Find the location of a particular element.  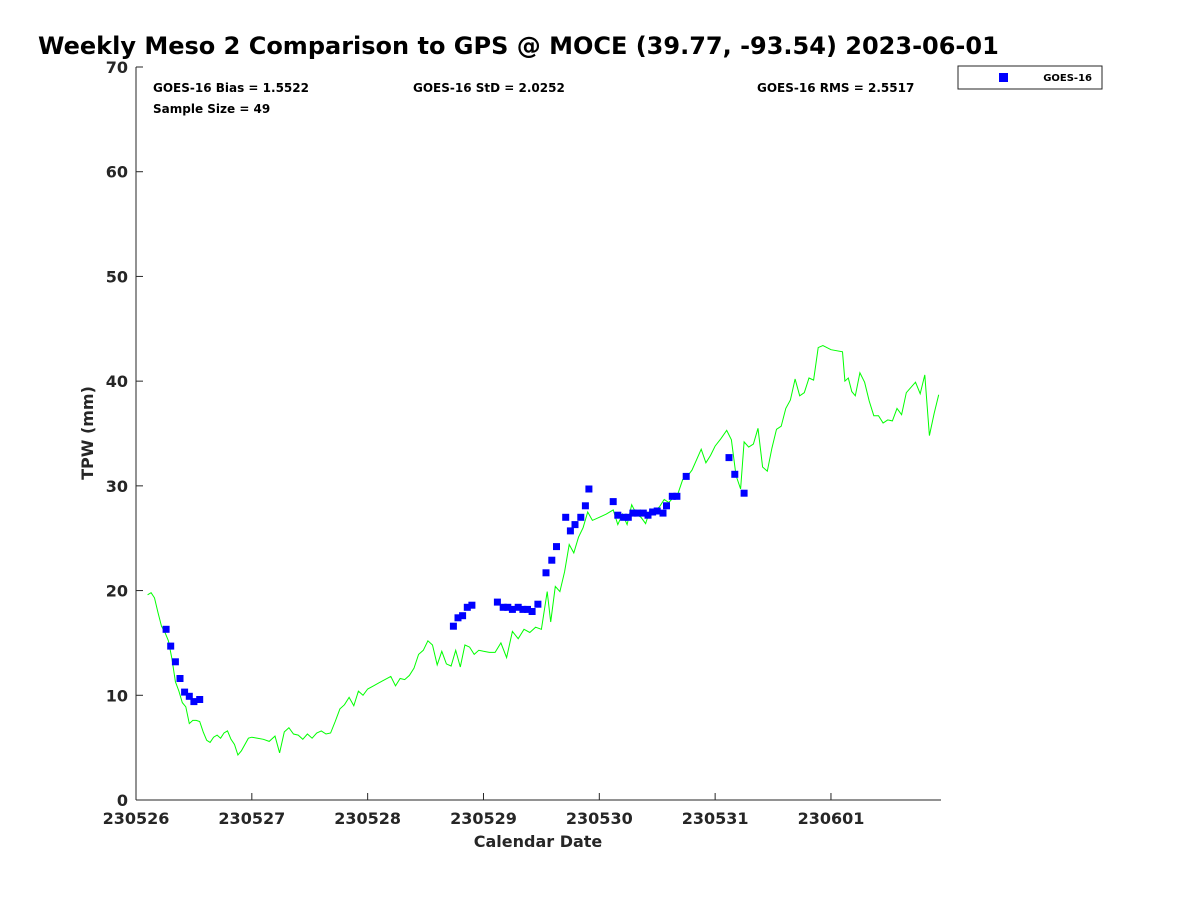

x-tick-label: 230530 is located at coordinates (599, 818).